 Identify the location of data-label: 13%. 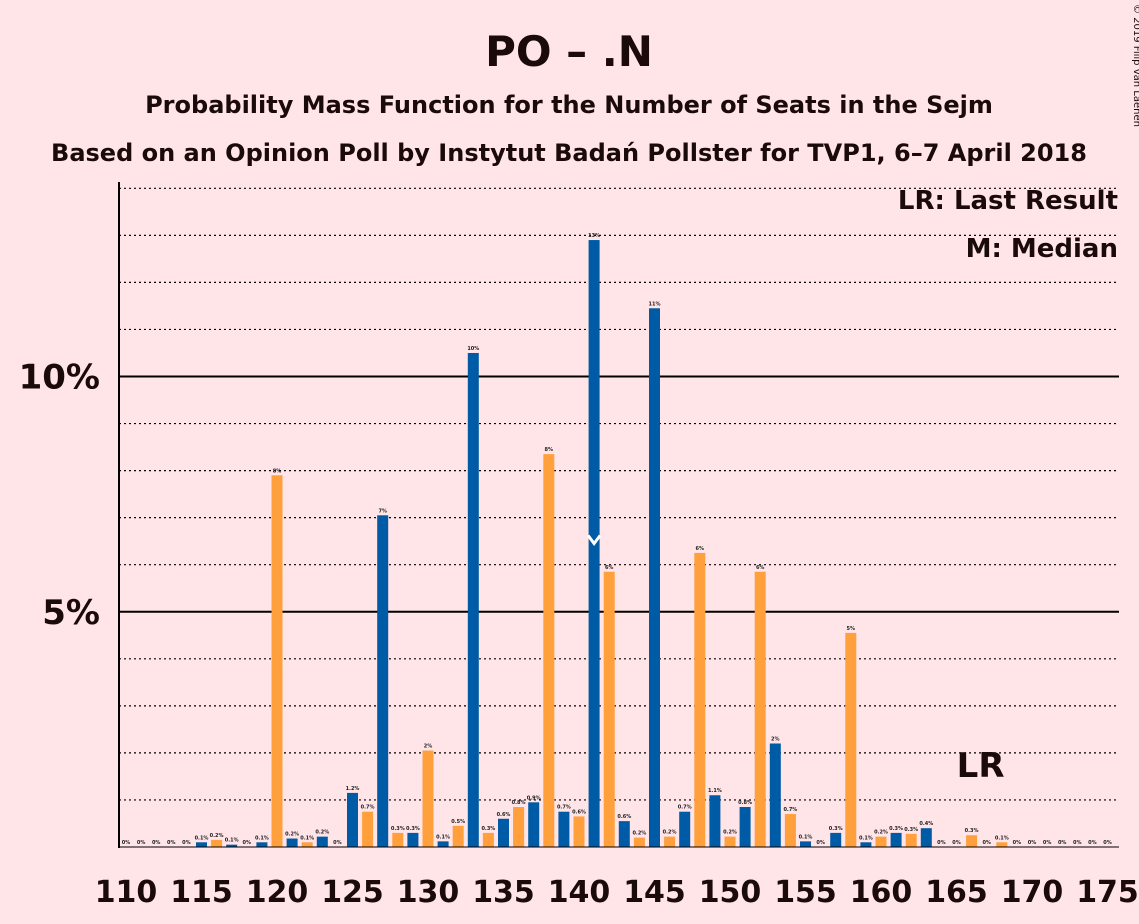
(594, 236).